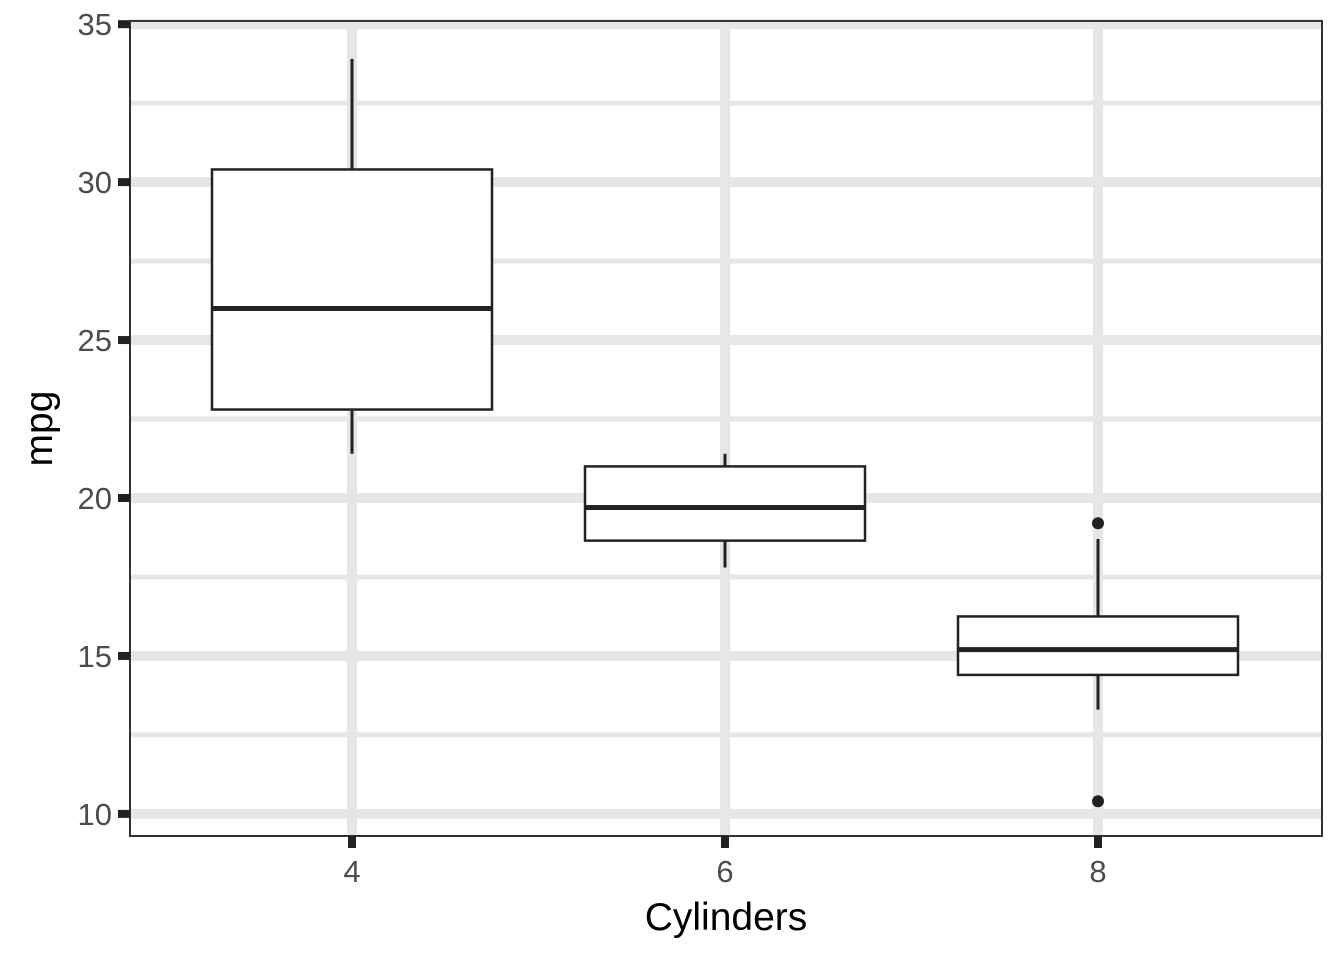 Image resolution: width=1344 pixels, height=960 pixels. What do you see at coordinates (351, 871) in the screenshot?
I see `x-tick-label: 4` at bounding box center [351, 871].